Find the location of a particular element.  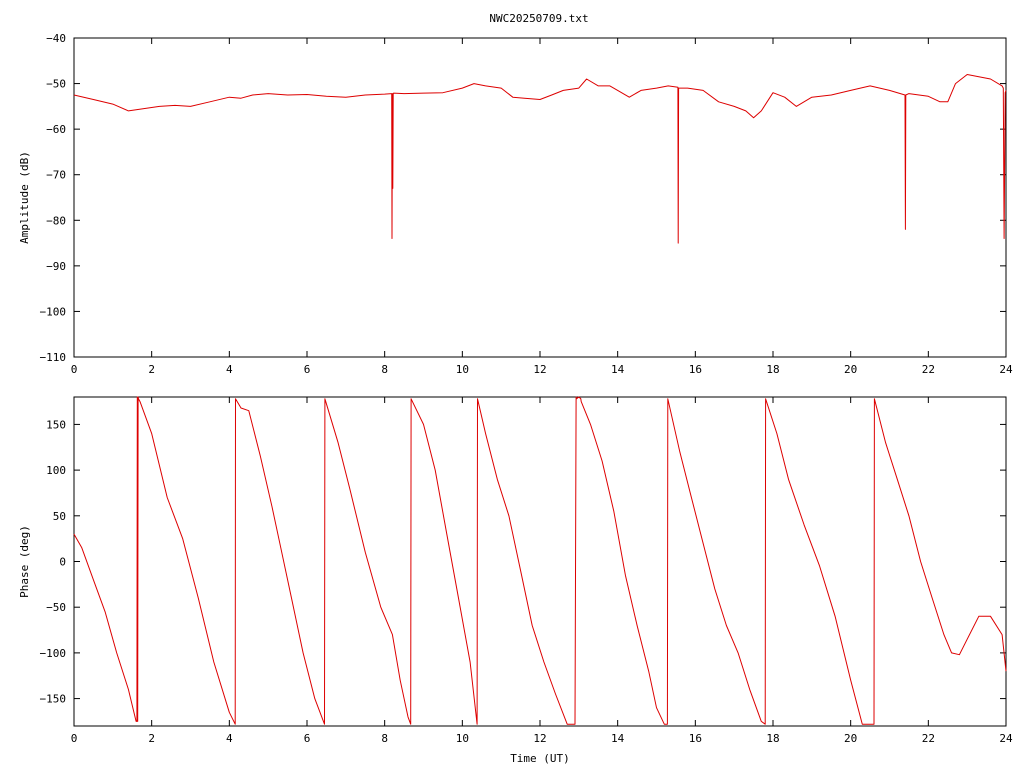

amplitude-y-tick-label: −70 is located at coordinates (56, 175).